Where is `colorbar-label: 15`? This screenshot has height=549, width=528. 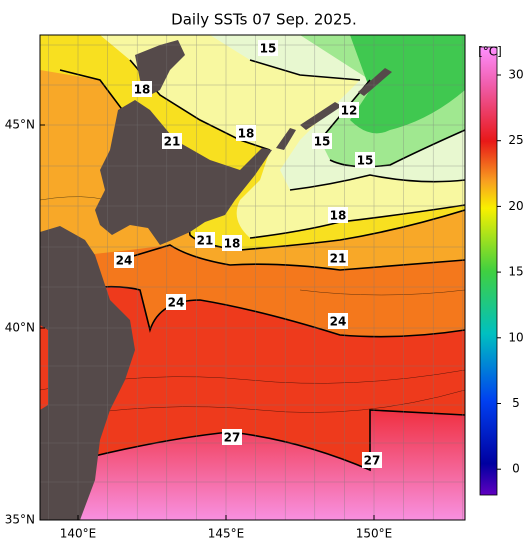
colorbar-label: 15 is located at coordinates (515, 272).